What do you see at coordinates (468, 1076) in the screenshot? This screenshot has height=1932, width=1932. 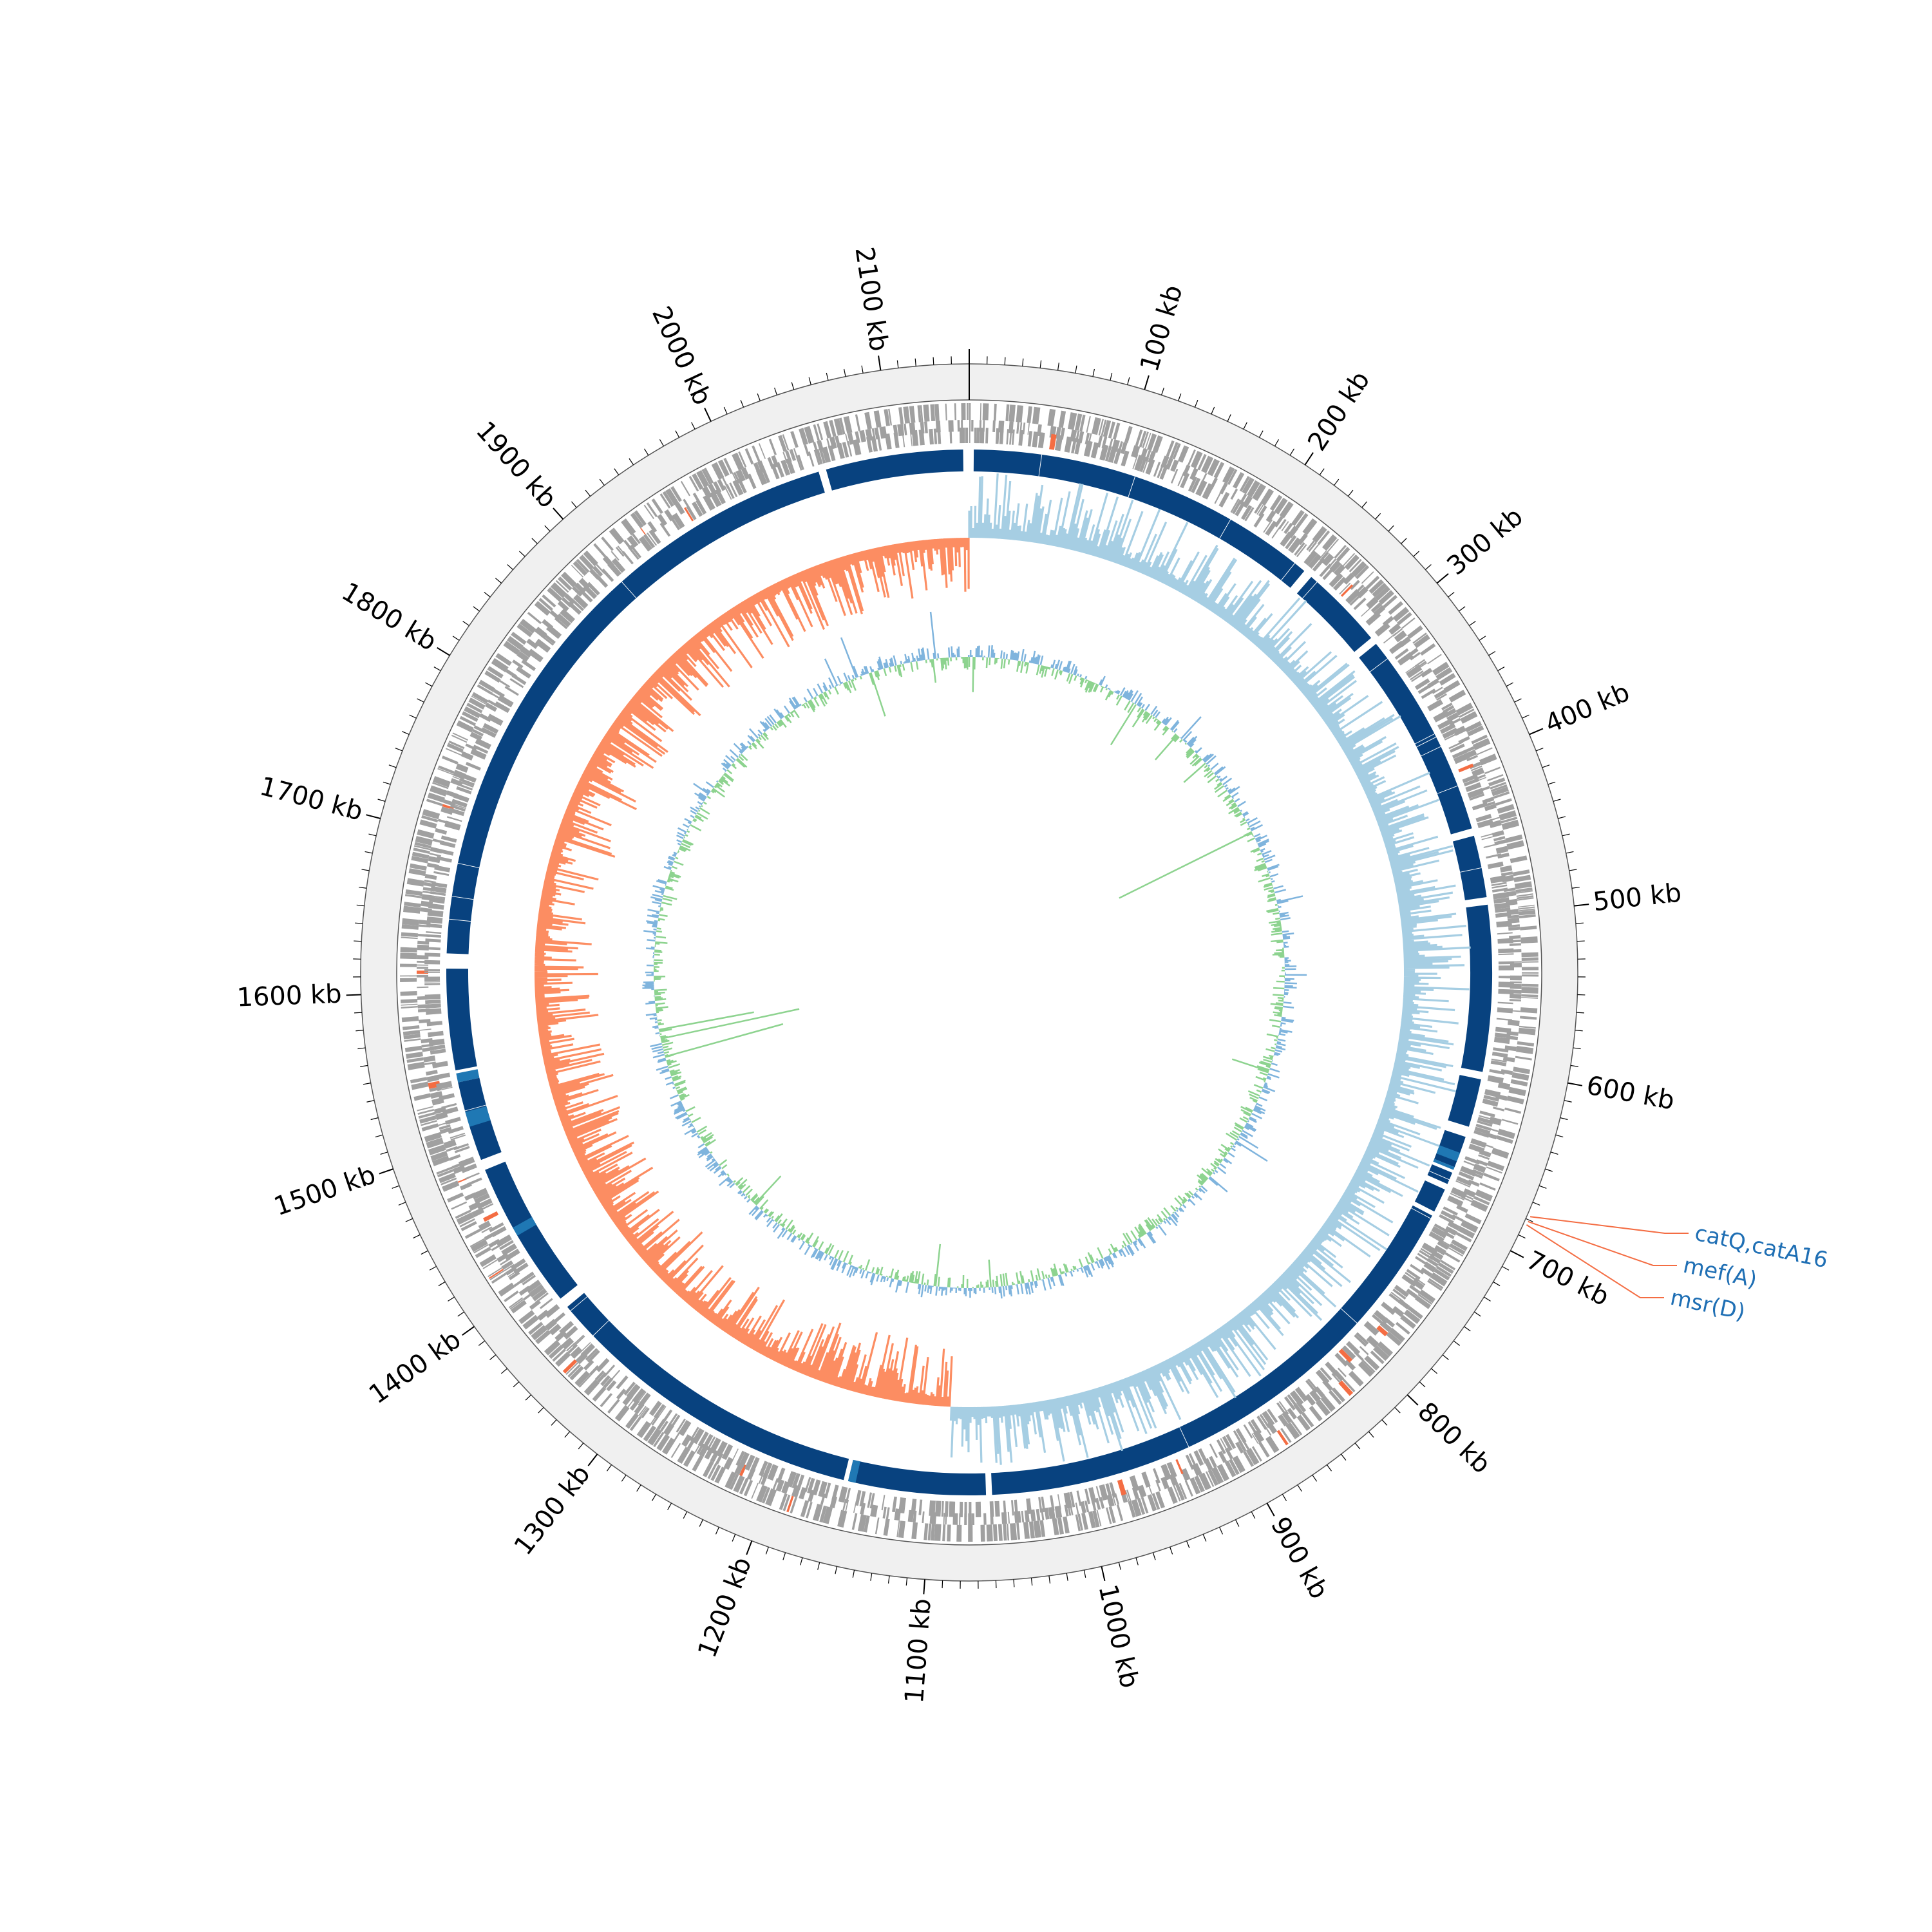 I see `blast-partial-hit` at bounding box center [468, 1076].